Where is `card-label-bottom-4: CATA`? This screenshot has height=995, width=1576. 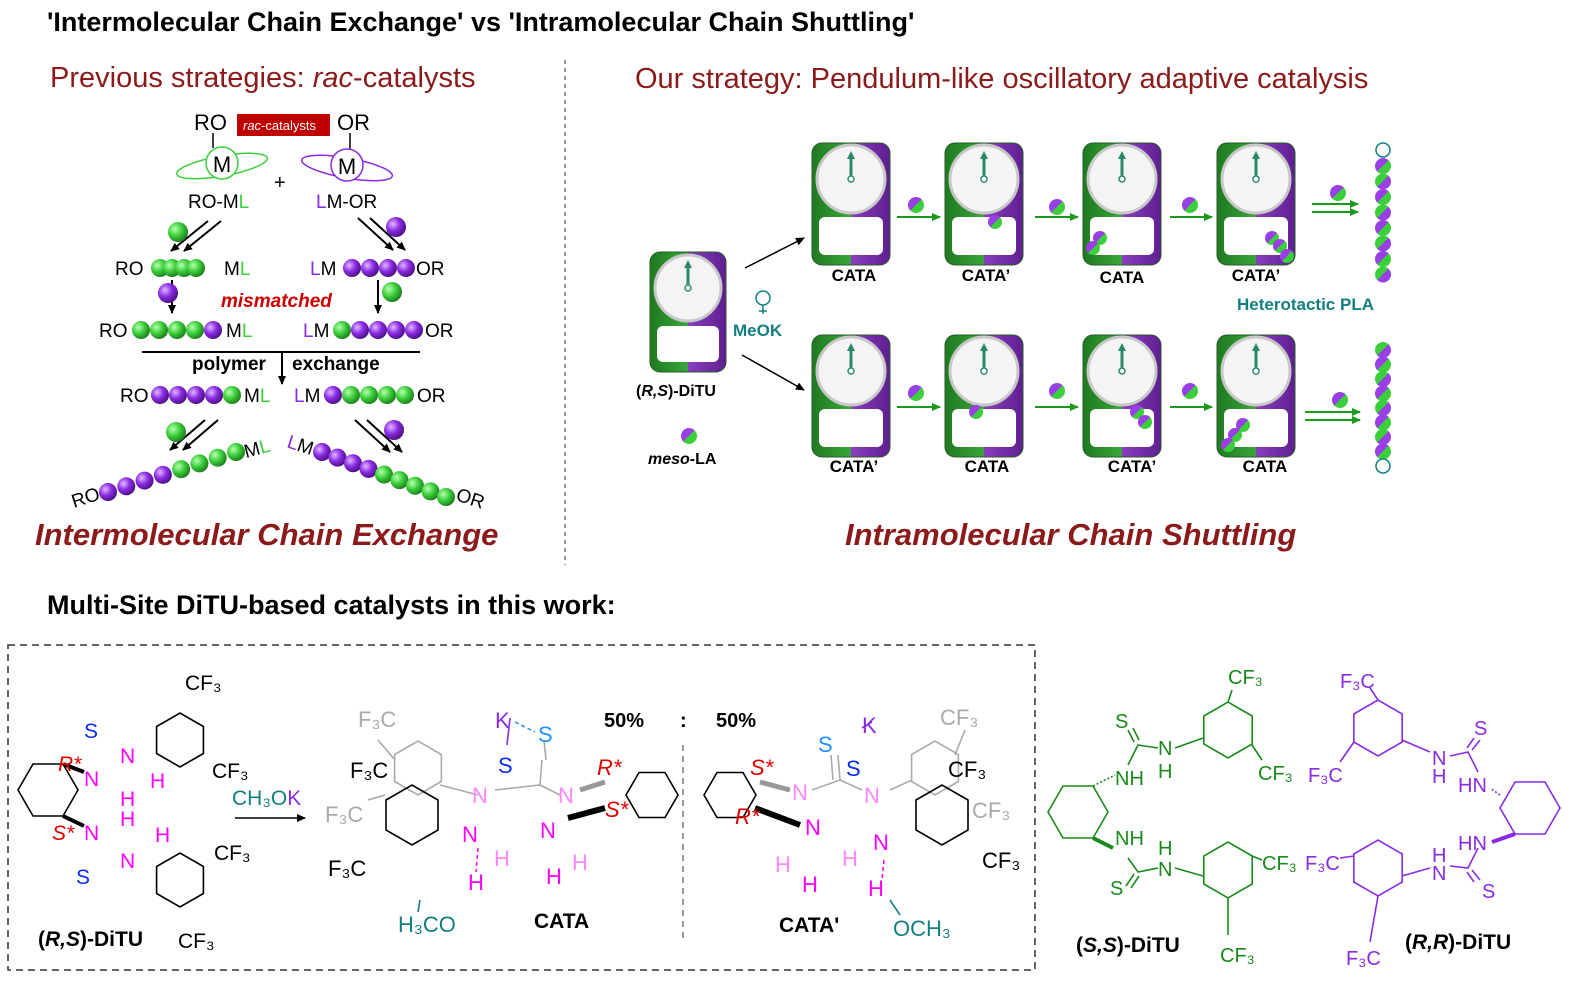 card-label-bottom-4: CATA is located at coordinates (1265, 466).